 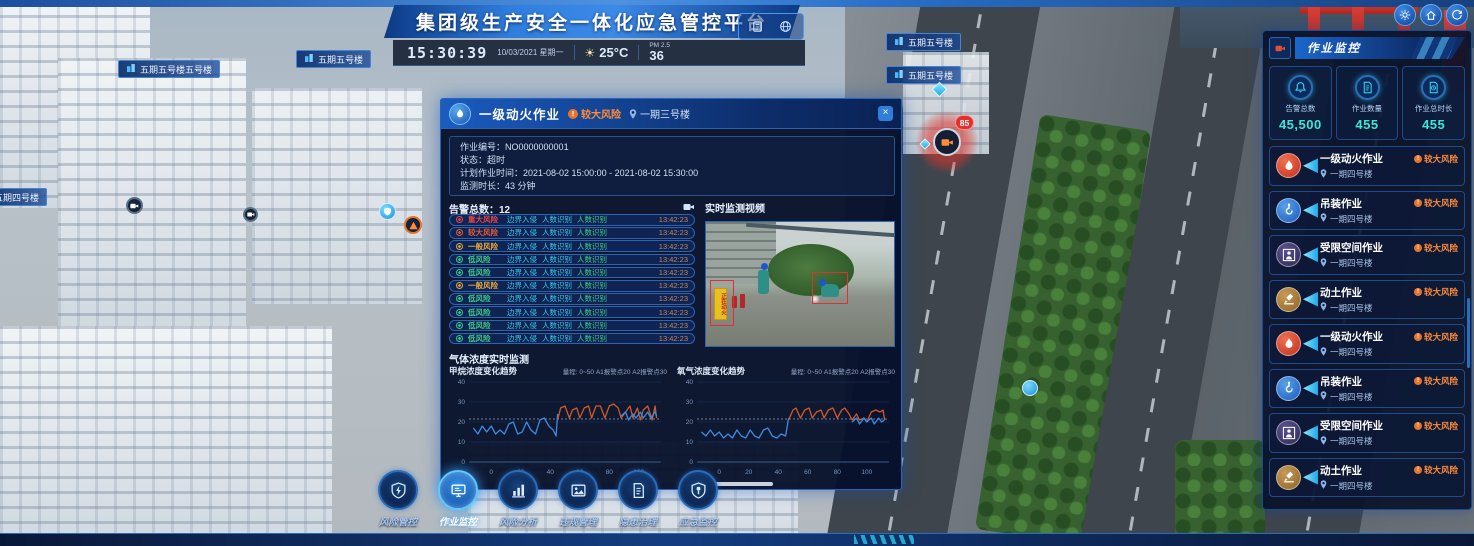 What do you see at coordinates (711, 371) in the screenshot?
I see `chart-title: 氧气浓度变化趋势` at bounding box center [711, 371].